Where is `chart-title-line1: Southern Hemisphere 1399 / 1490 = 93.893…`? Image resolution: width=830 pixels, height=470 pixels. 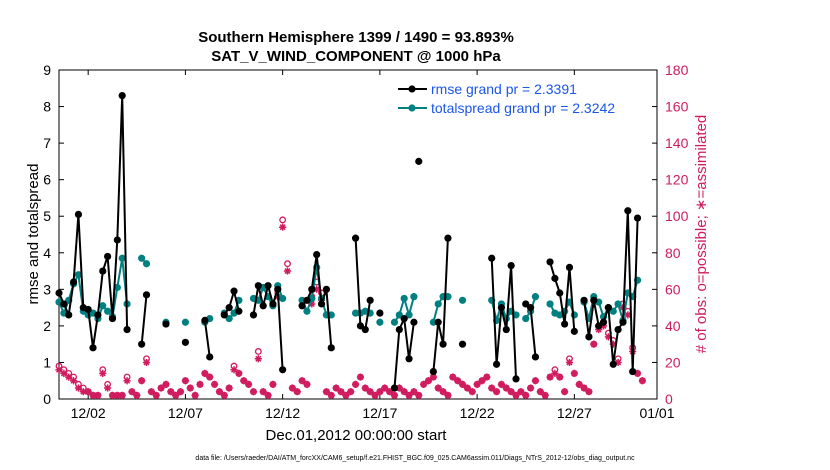 chart-title-line1: Southern Hemisphere 1399 / 1490 = 93.893… is located at coordinates (356, 37).